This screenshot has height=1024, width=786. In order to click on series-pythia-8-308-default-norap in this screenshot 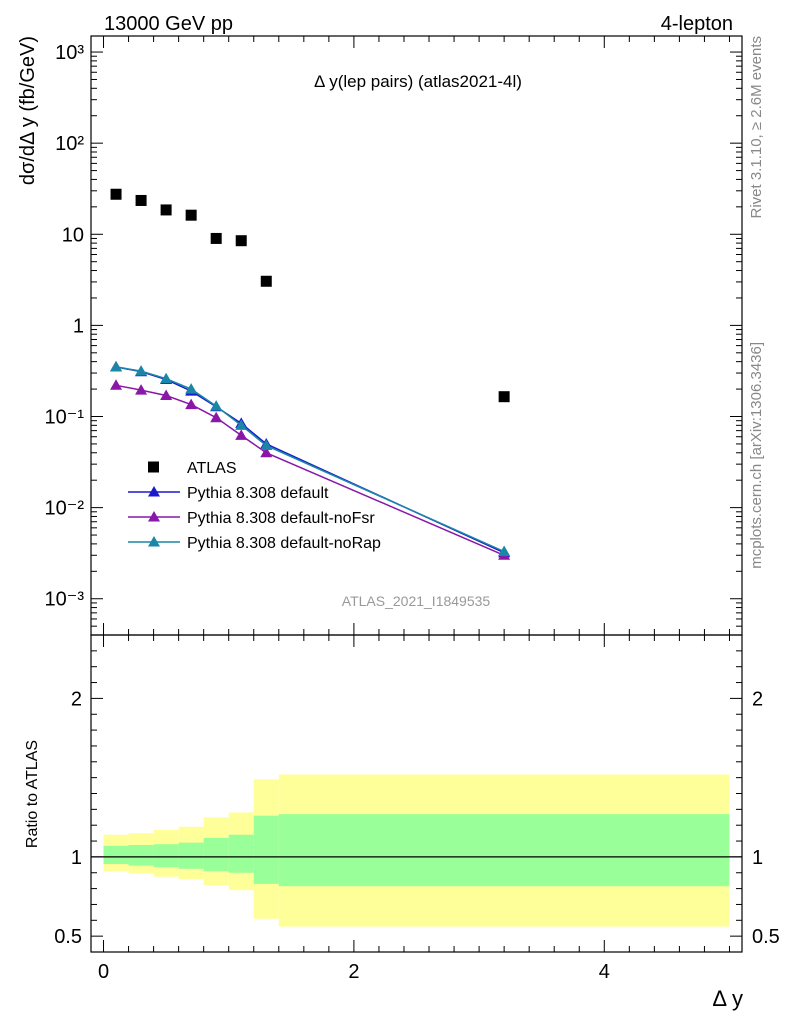, I will do `click(310, 458)`.